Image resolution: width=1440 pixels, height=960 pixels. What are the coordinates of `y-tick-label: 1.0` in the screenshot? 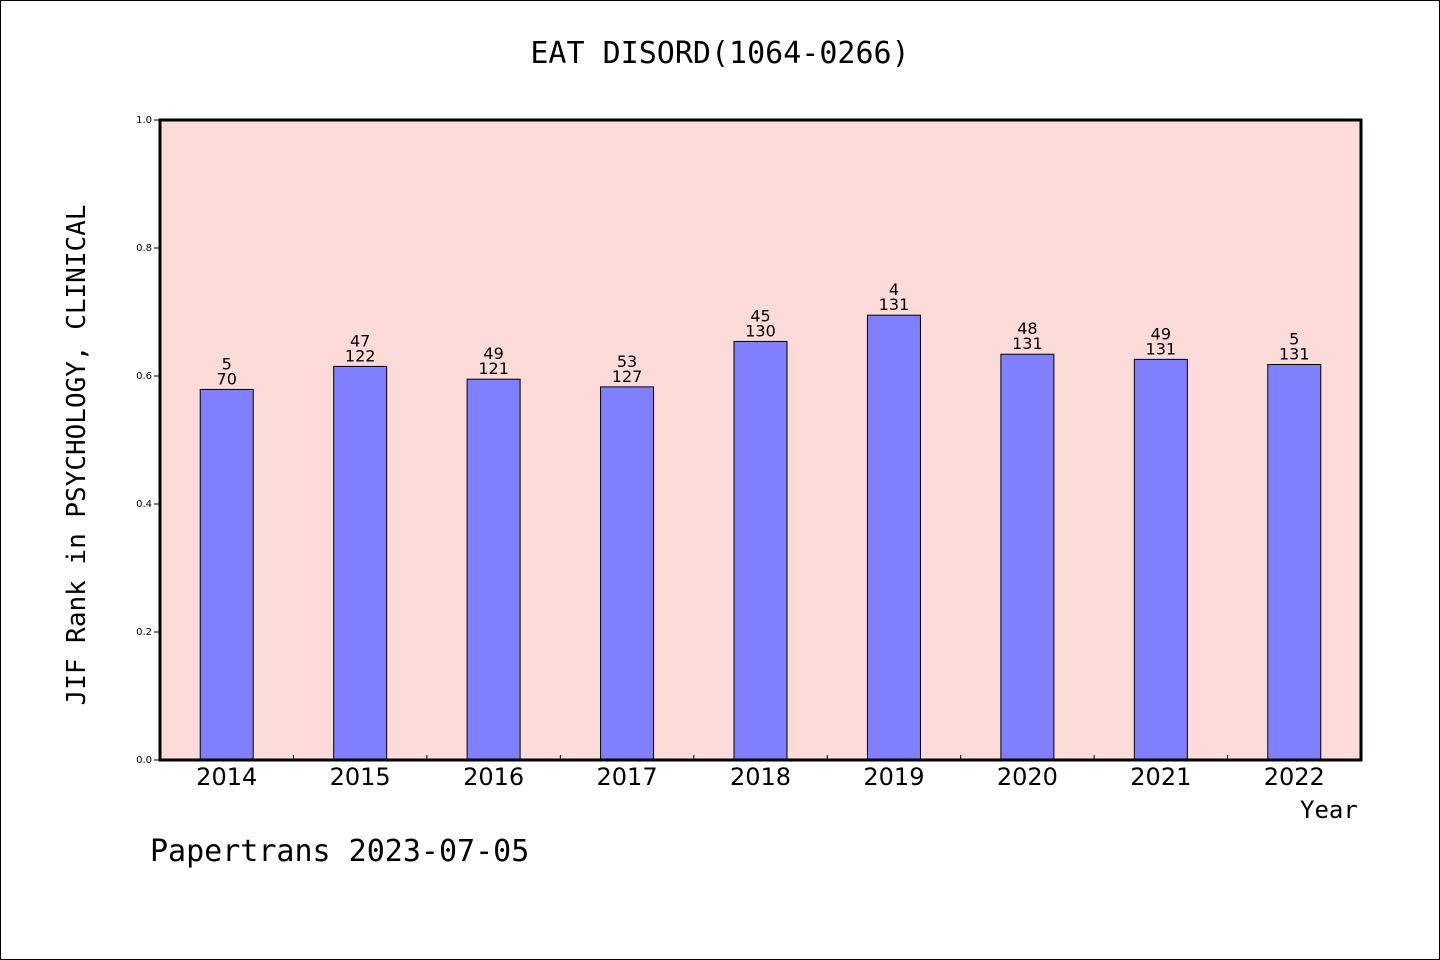 It's located at (144, 120).